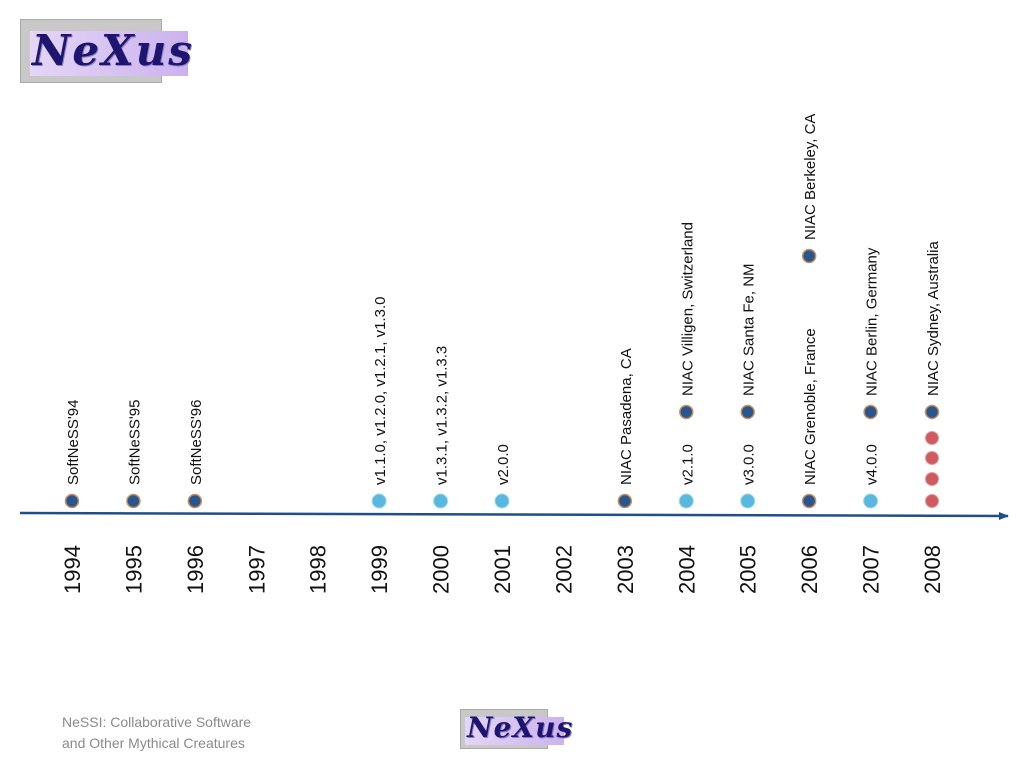  What do you see at coordinates (256, 569) in the screenshot?
I see `year-label-1997: 1997` at bounding box center [256, 569].